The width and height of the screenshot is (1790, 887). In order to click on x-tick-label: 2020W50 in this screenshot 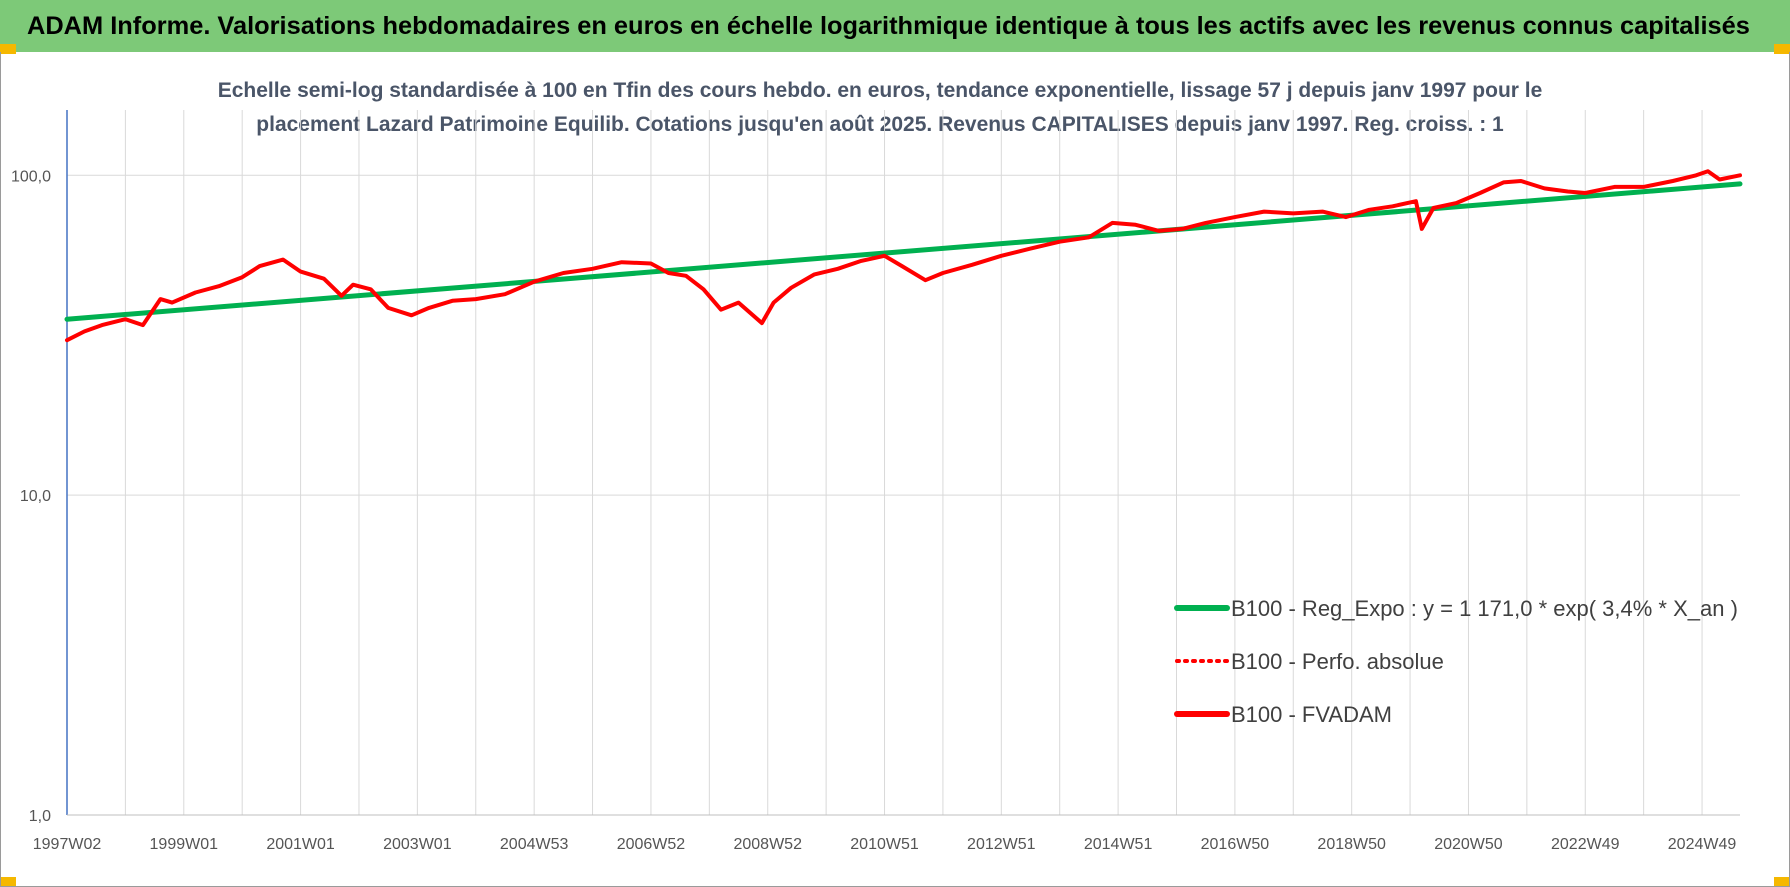, I will do `click(1468, 844)`.